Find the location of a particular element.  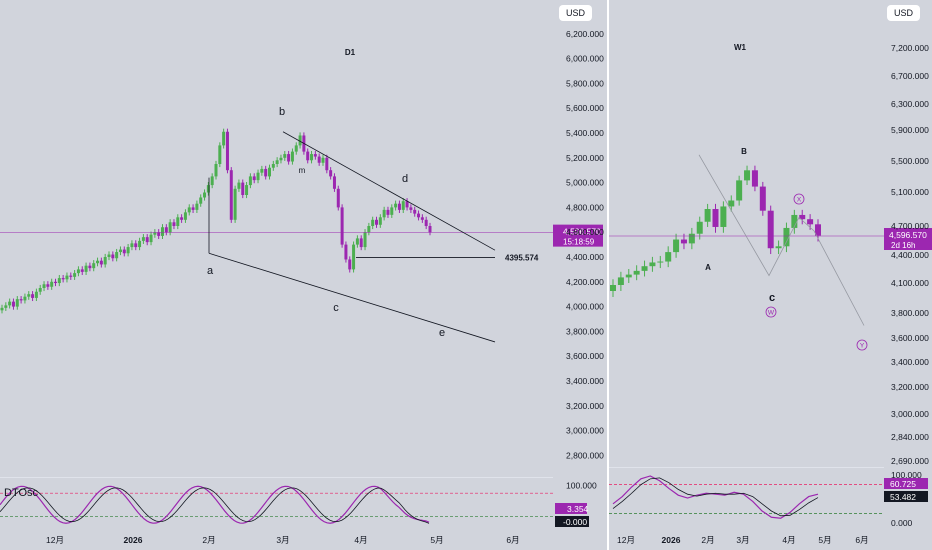

upper-trendline is located at coordinates (389, 191).